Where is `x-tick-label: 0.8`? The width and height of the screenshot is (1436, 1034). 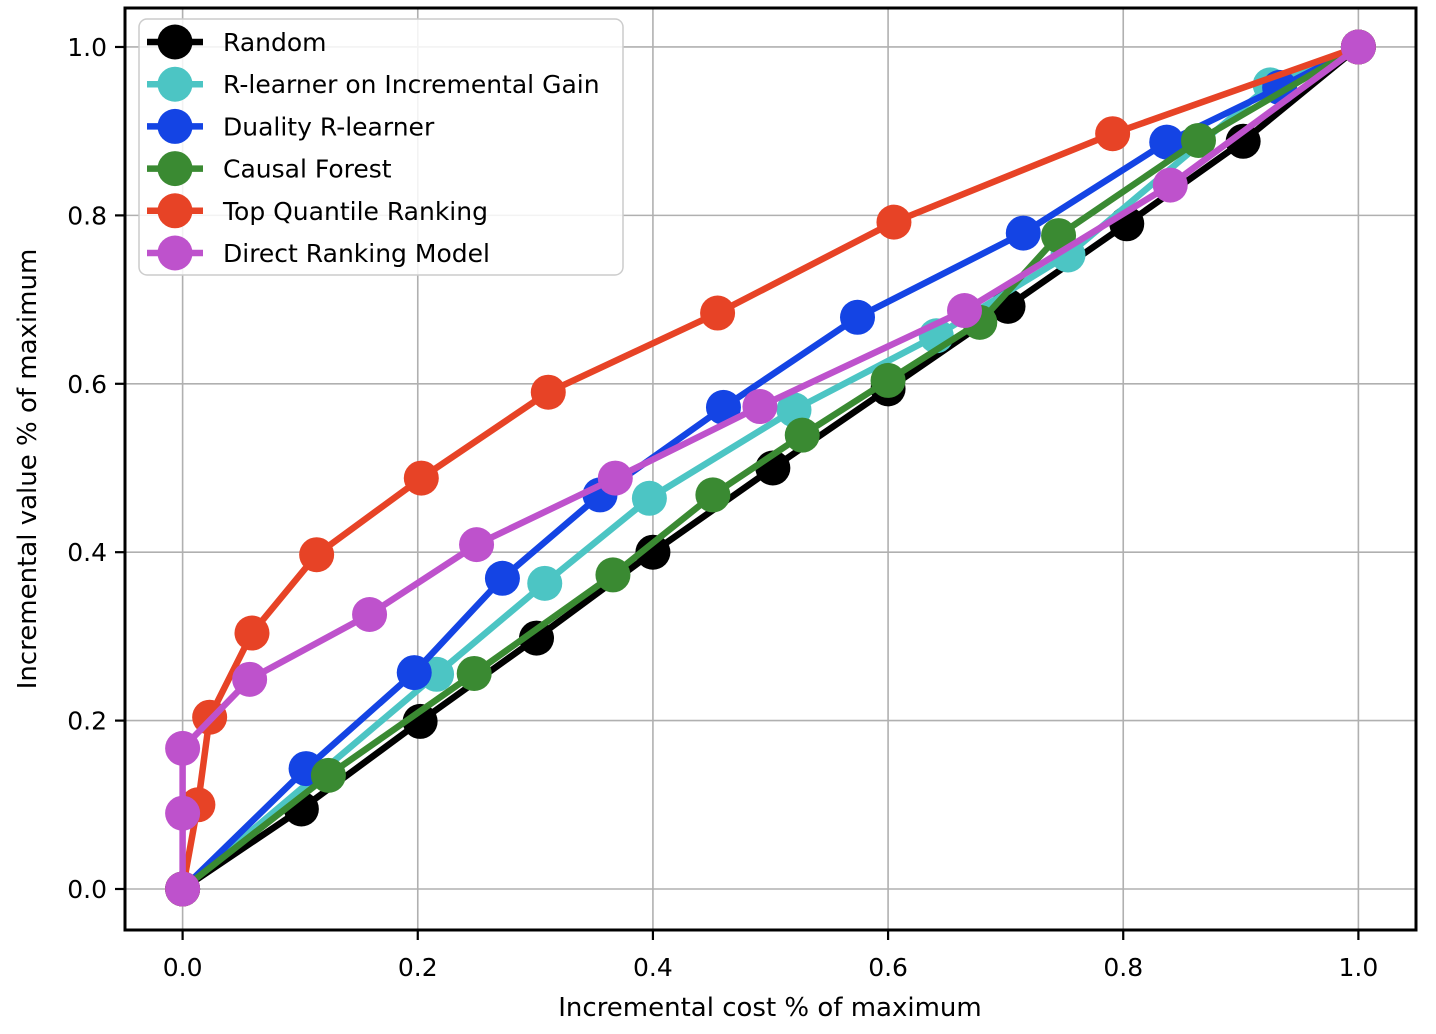
x-tick-label: 0.8 is located at coordinates (1123, 967).